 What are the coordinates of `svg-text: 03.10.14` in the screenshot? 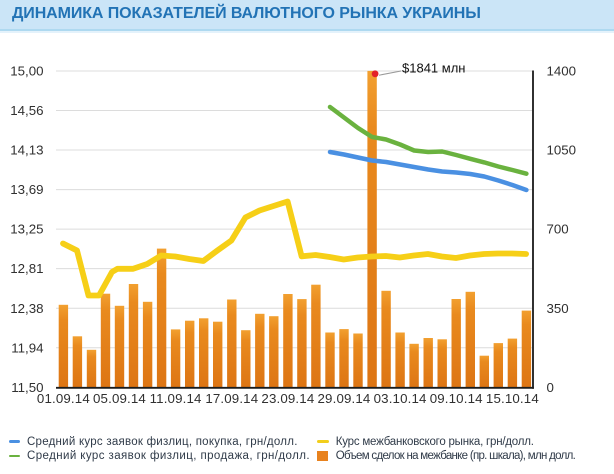 It's located at (400, 398).